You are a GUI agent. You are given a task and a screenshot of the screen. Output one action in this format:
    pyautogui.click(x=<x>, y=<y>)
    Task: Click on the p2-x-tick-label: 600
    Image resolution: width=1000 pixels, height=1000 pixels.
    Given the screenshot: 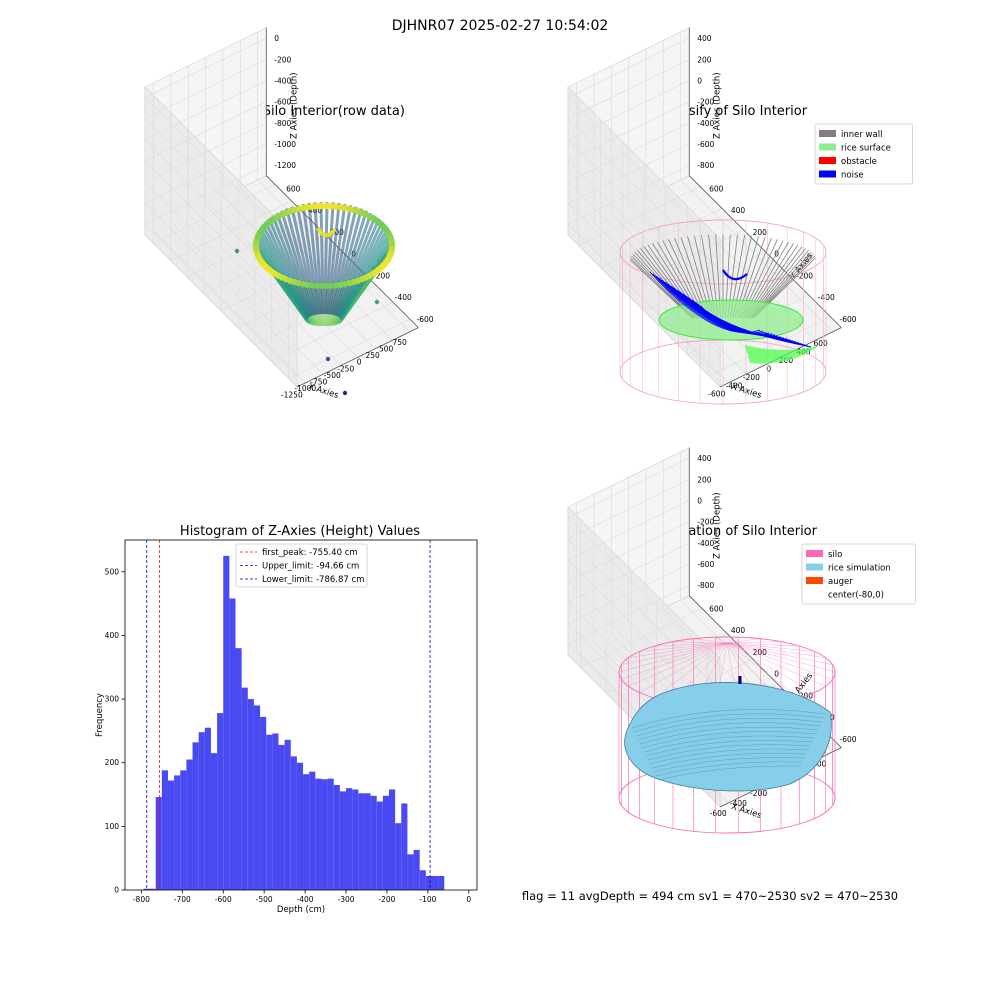 What is the action you would take?
    pyautogui.click(x=821, y=343)
    